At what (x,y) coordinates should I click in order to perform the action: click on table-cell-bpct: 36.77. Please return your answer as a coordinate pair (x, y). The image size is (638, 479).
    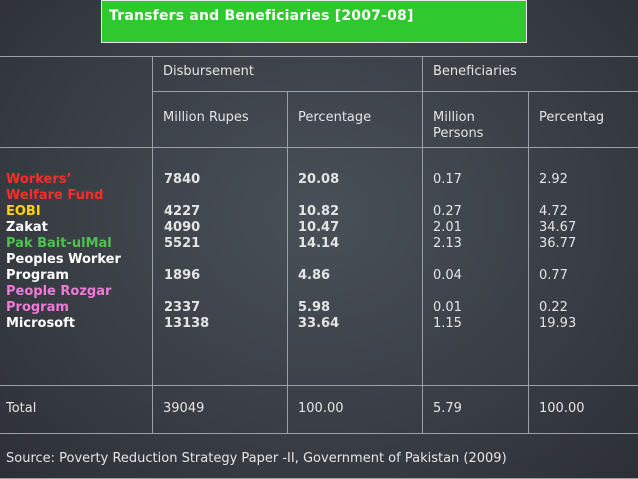
    Looking at the image, I should click on (558, 243).